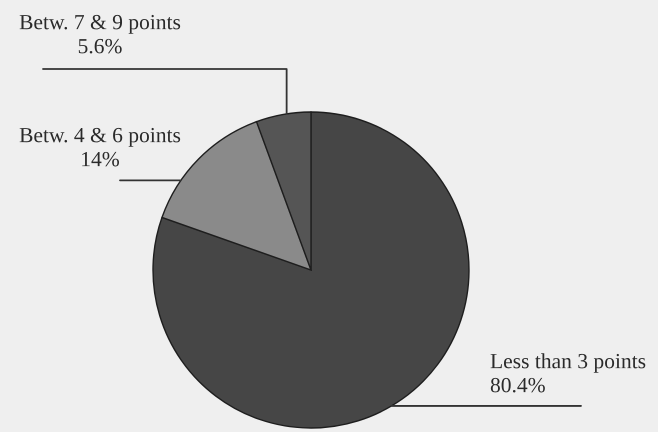  Describe the element at coordinates (100, 46) in the screenshot. I see `data-label: 5.6%` at that location.